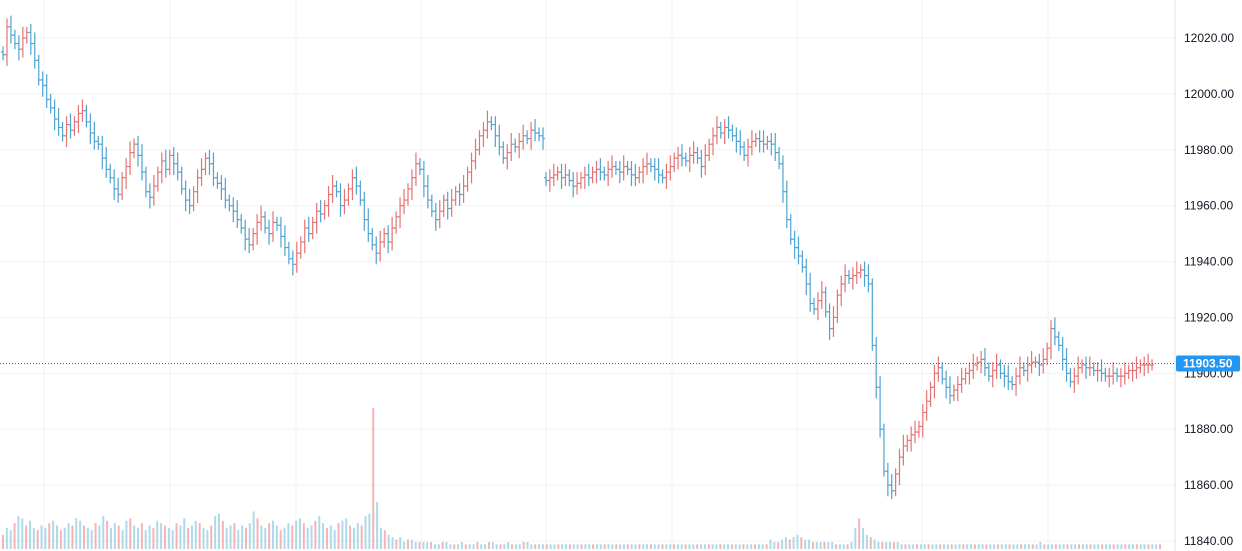  What do you see at coordinates (1208, 429) in the screenshot?
I see `y-tick-label: 11880.00` at bounding box center [1208, 429].